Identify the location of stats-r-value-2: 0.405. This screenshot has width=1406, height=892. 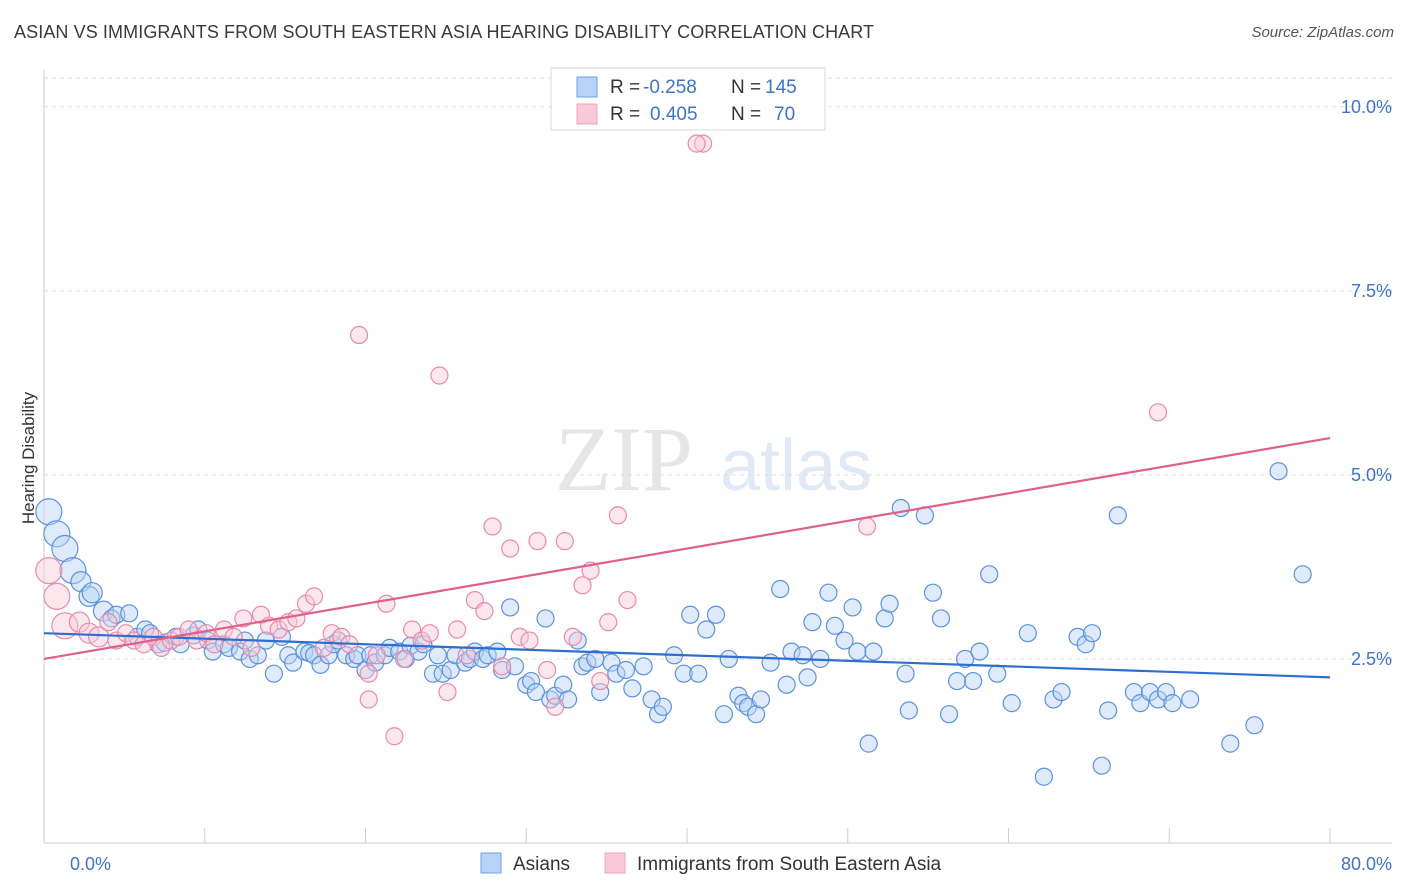
(674, 114).